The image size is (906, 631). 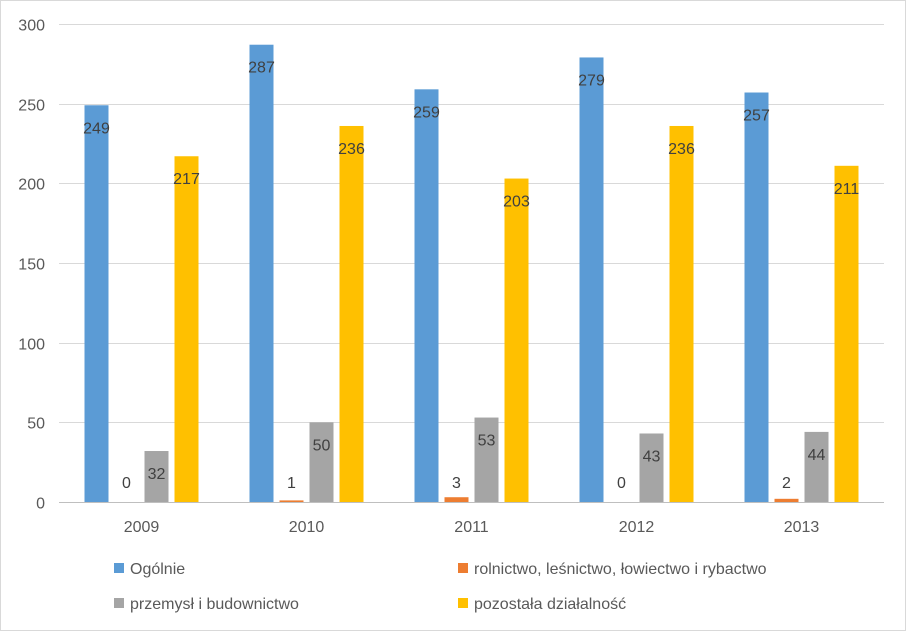 I want to click on y-tick-label: 300, so click(x=31, y=26).